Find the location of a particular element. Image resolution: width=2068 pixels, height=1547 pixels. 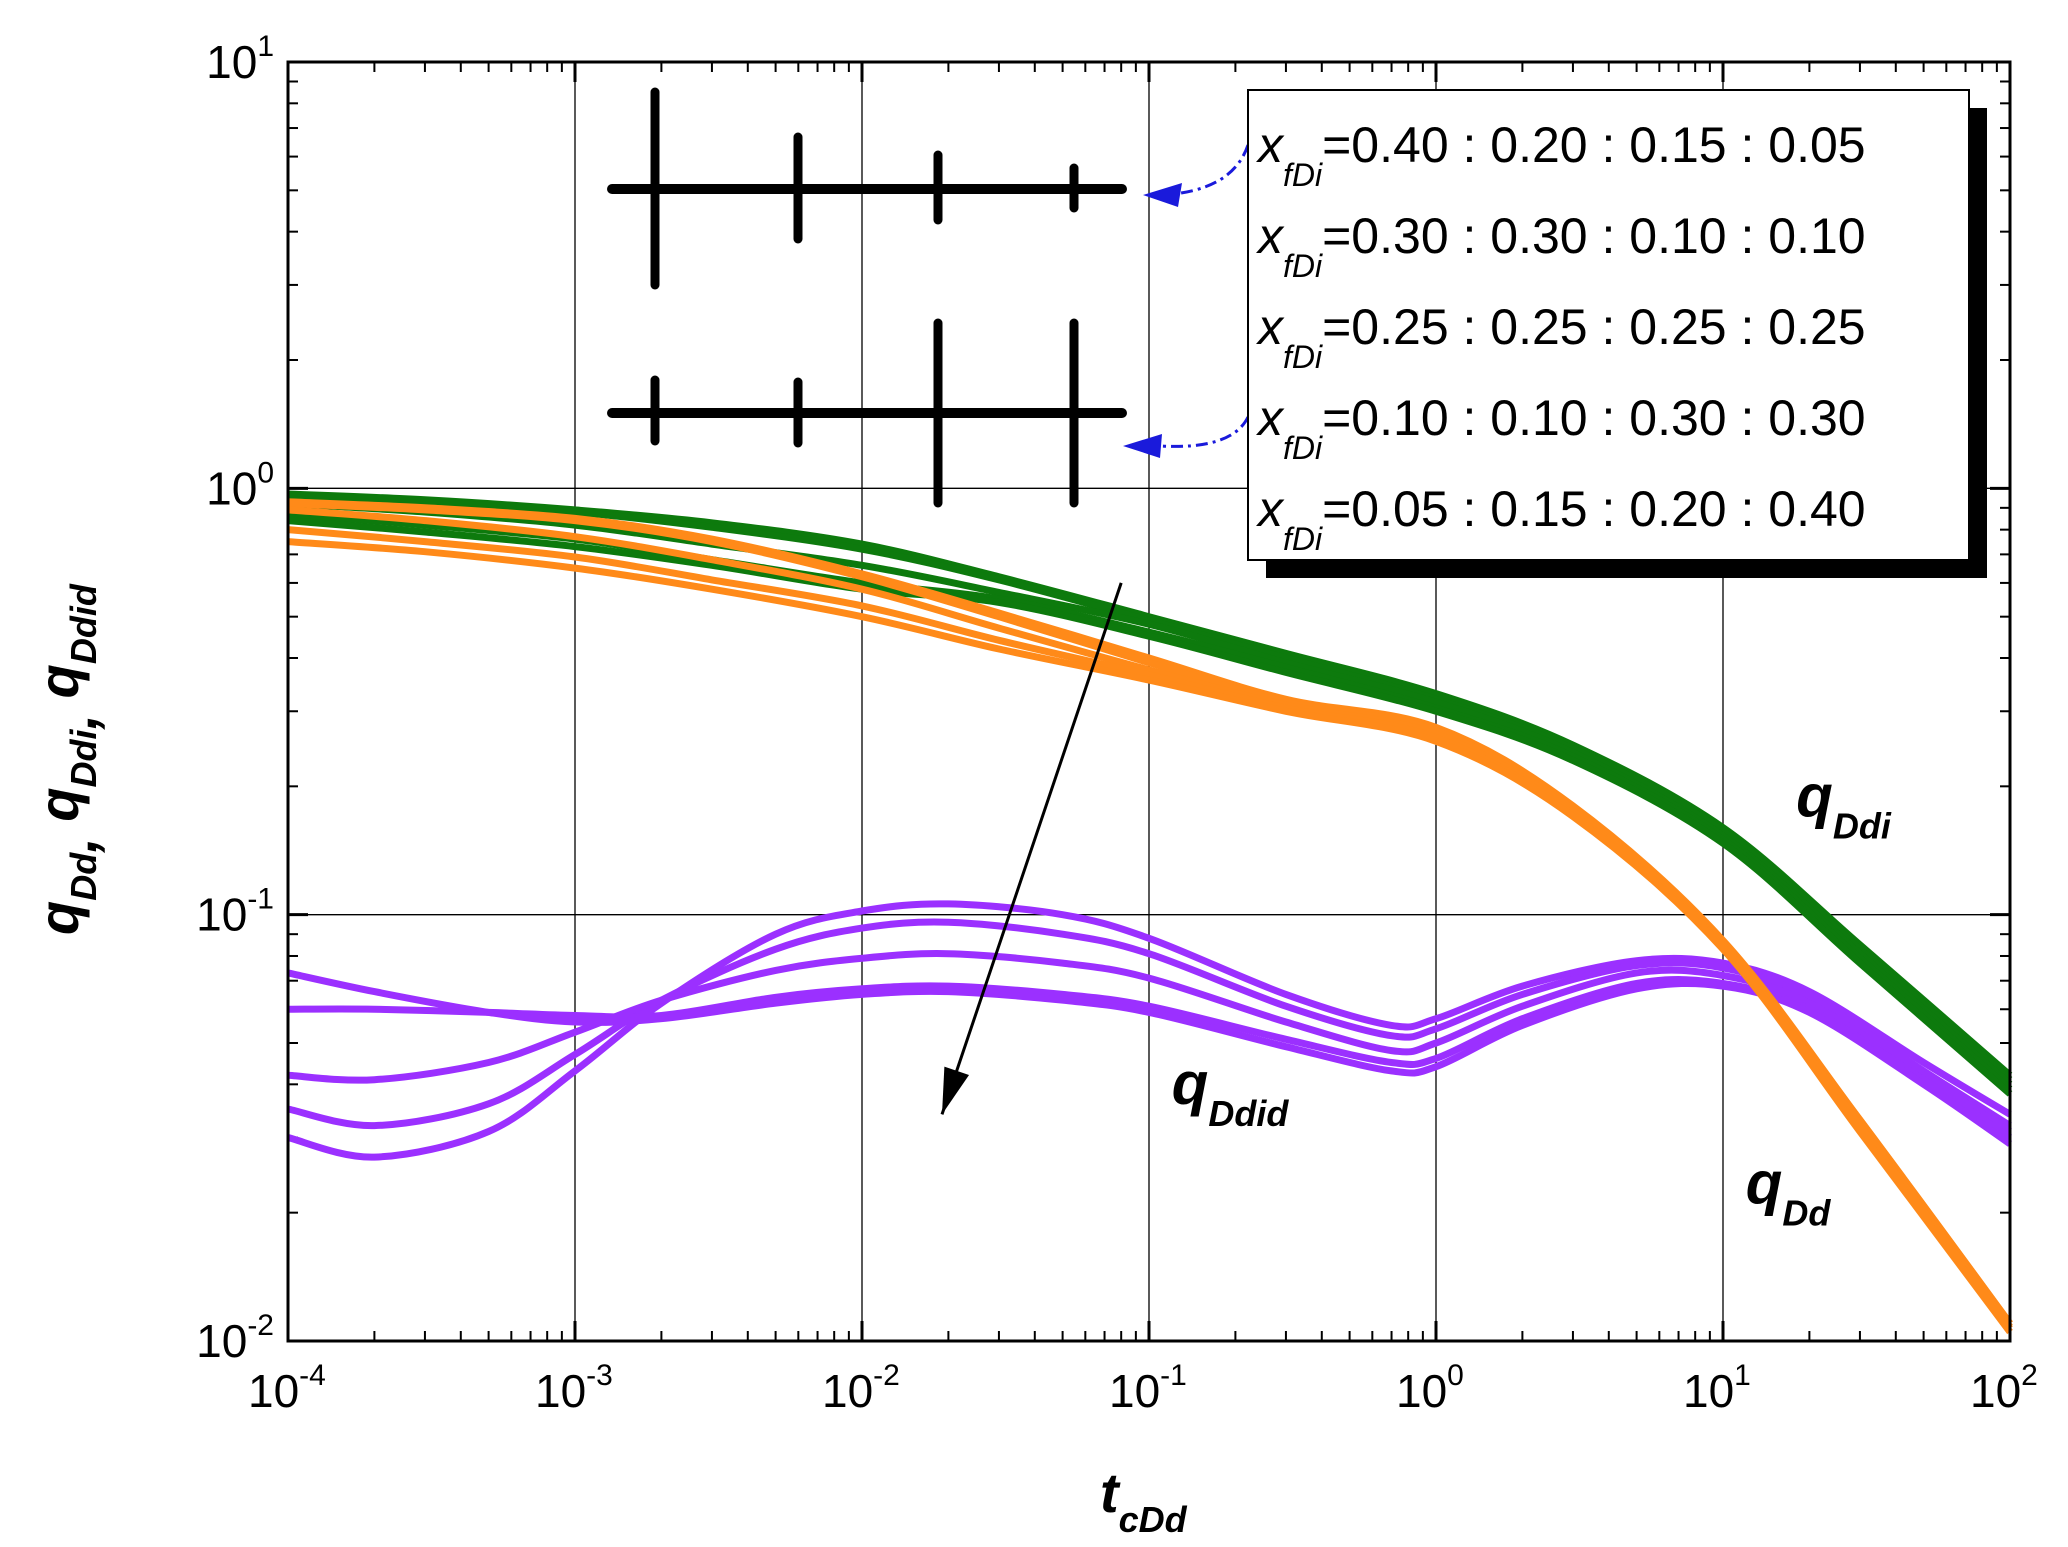

x-tick-label: 10² is located at coordinates (2004, 1388).